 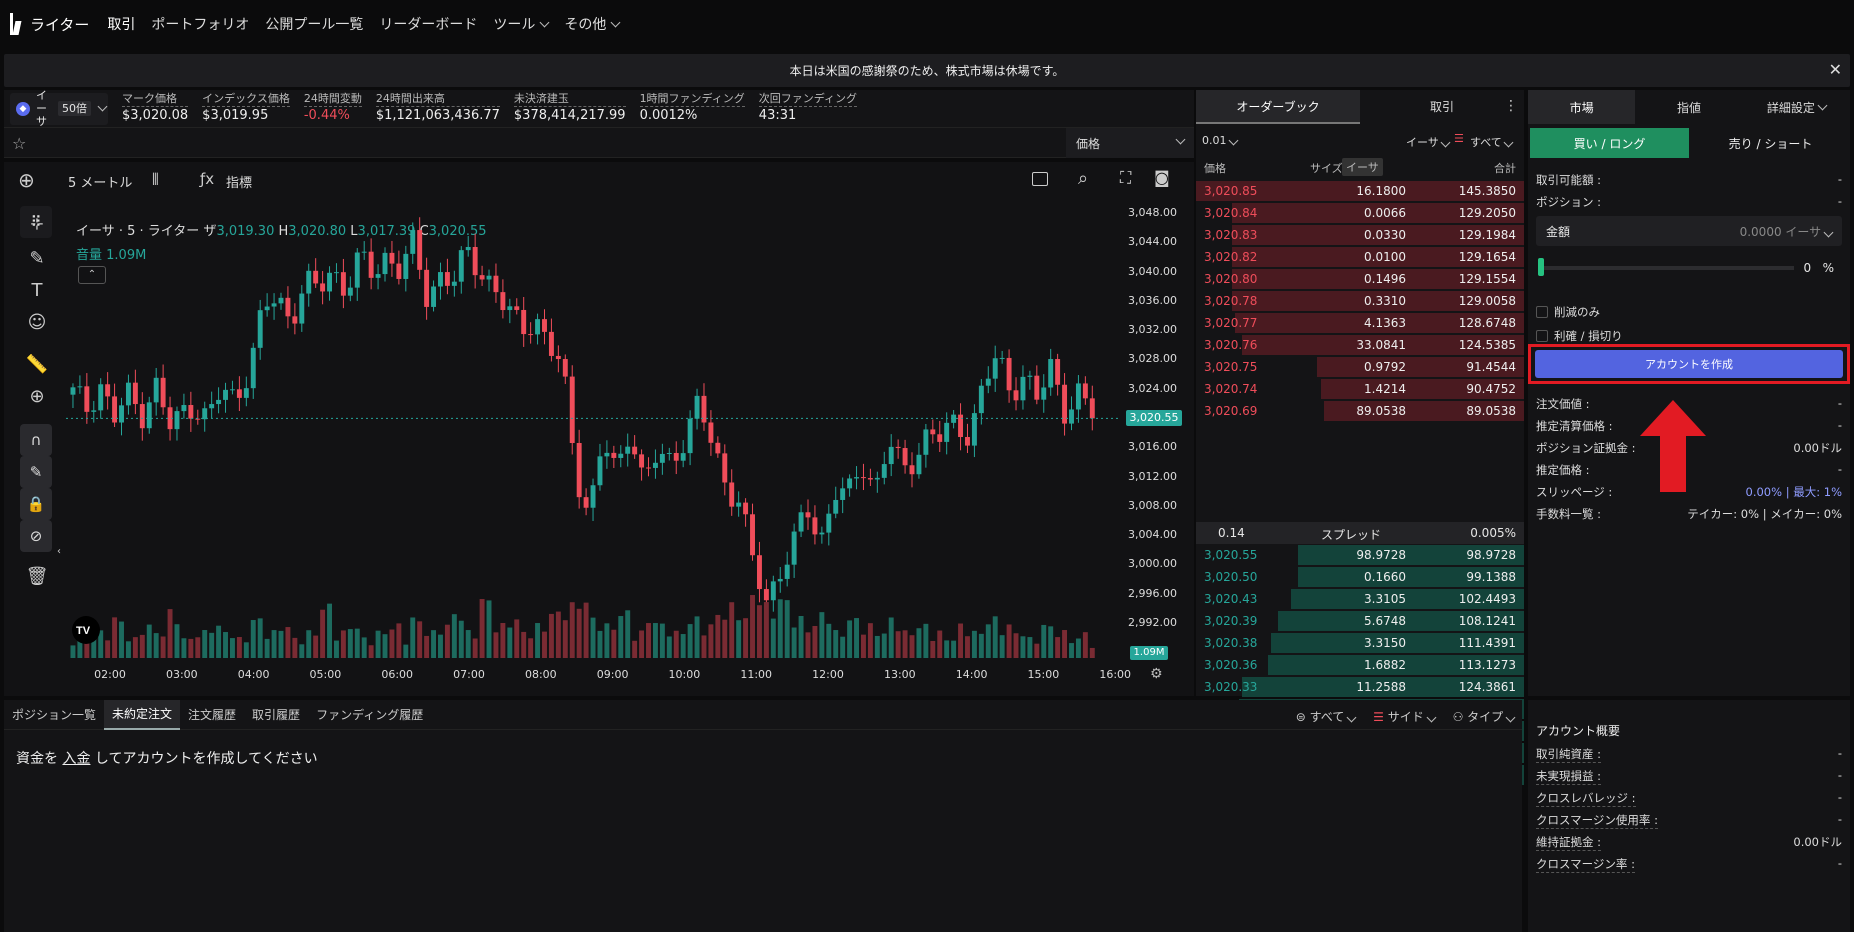 I want to click on unit-select: イーサ, so click(x=1428, y=142).